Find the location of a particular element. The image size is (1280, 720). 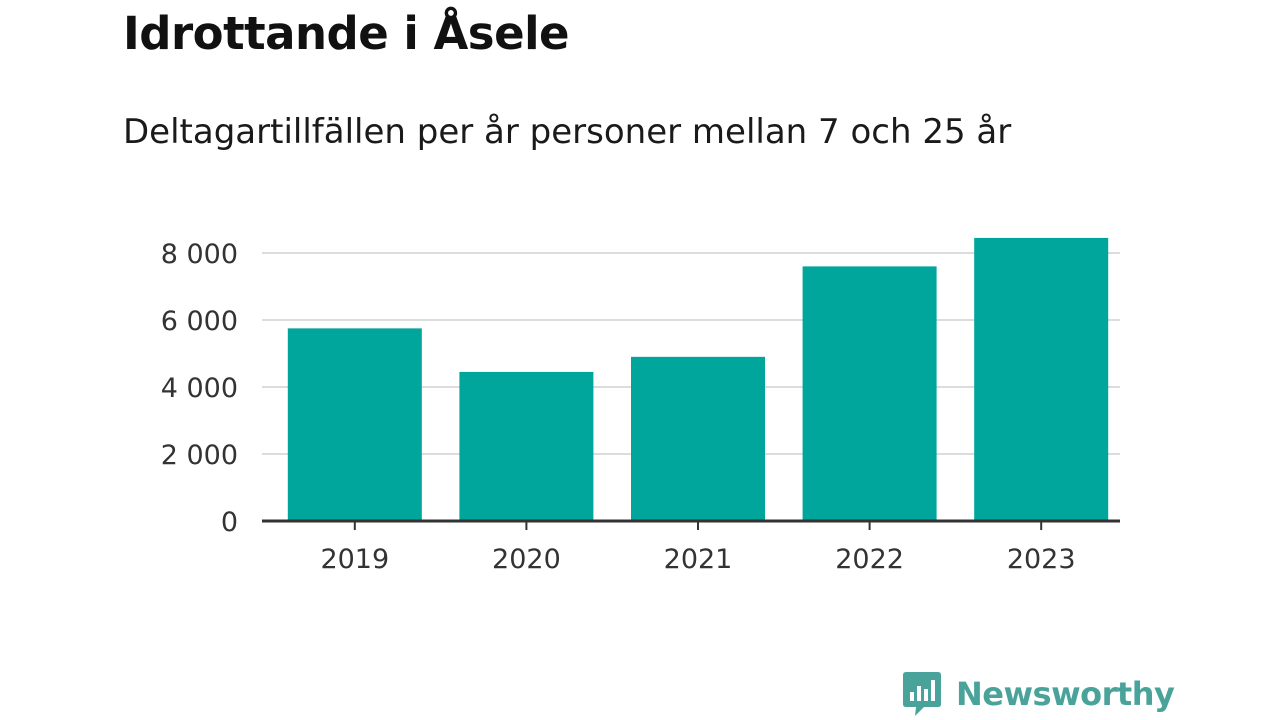

x-axis is located at coordinates (691, 524).